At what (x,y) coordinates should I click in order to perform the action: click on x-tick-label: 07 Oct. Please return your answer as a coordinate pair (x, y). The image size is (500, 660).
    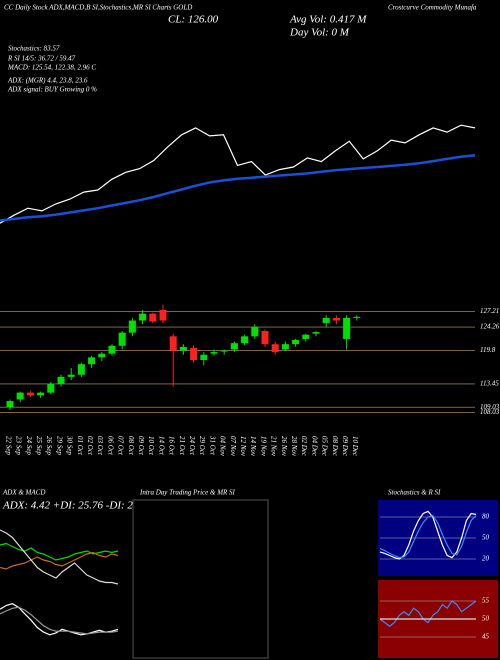
    Looking at the image, I should click on (121, 446).